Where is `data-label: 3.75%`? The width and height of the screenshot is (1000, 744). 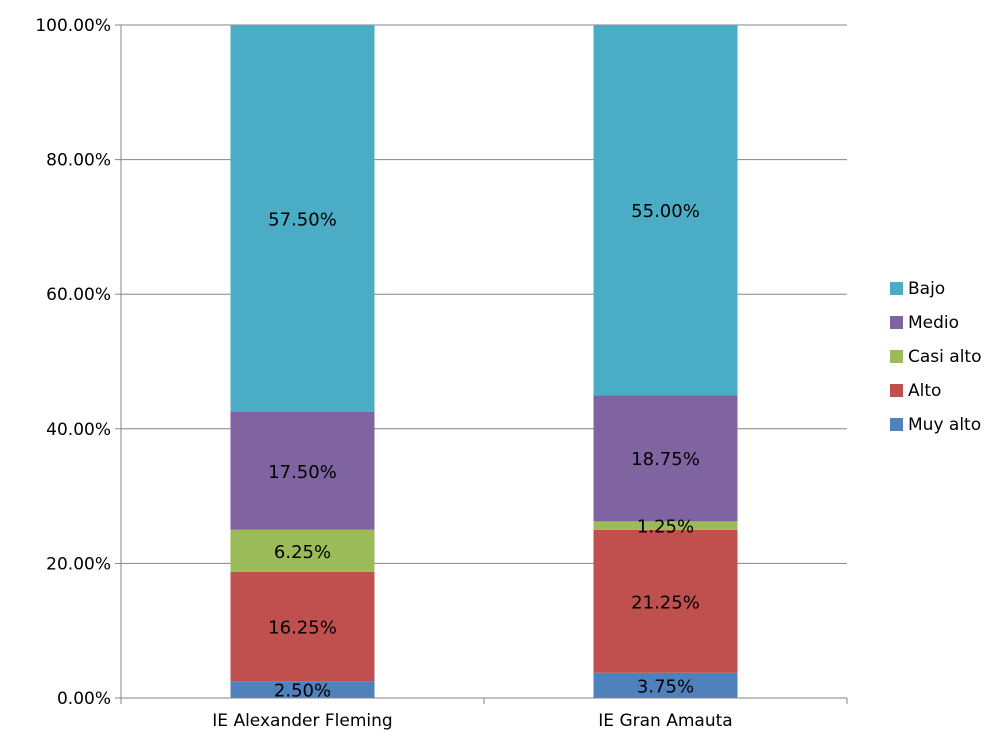
data-label: 3.75% is located at coordinates (665, 686).